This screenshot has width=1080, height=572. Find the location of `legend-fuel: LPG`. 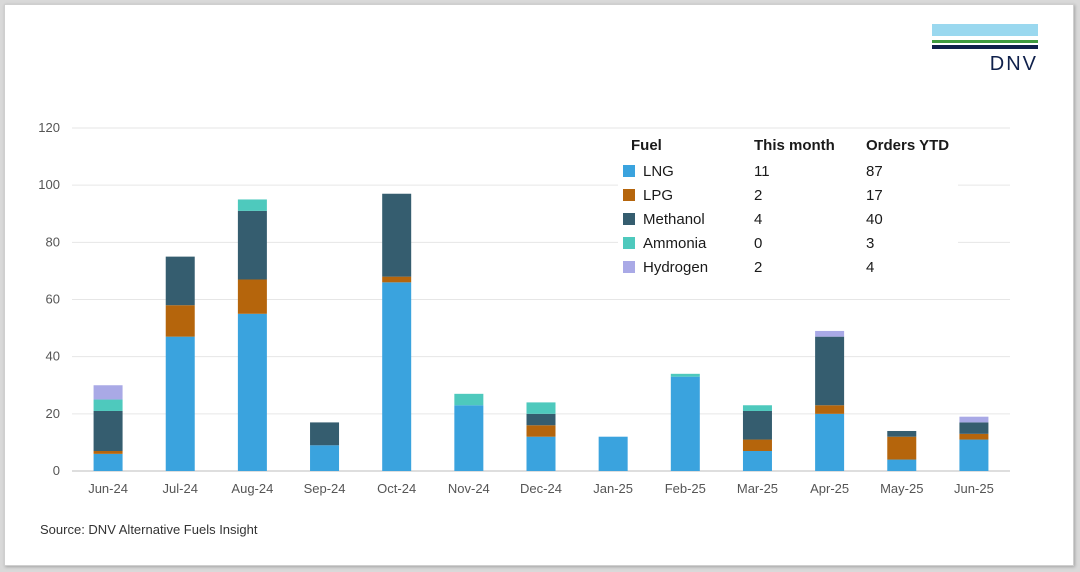

legend-fuel: LPG is located at coordinates (658, 195).